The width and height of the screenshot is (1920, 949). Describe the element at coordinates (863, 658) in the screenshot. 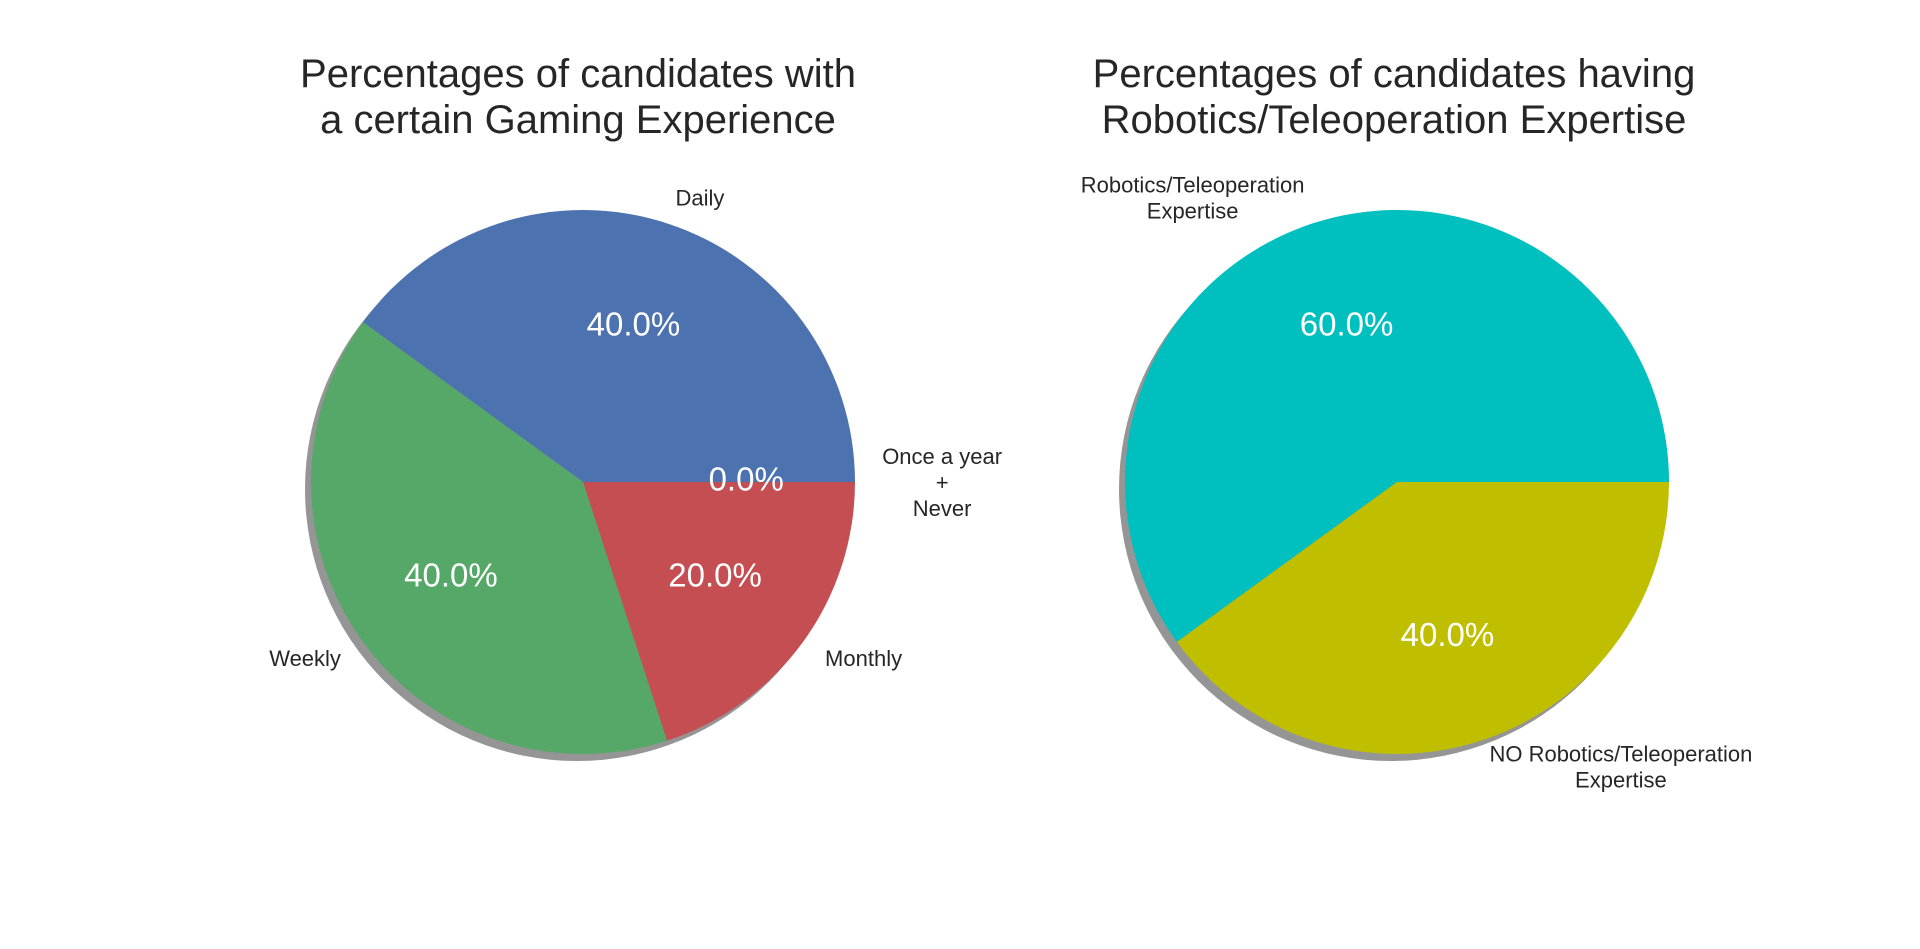

I see `pie-category-label-monthly: Monthly` at that location.